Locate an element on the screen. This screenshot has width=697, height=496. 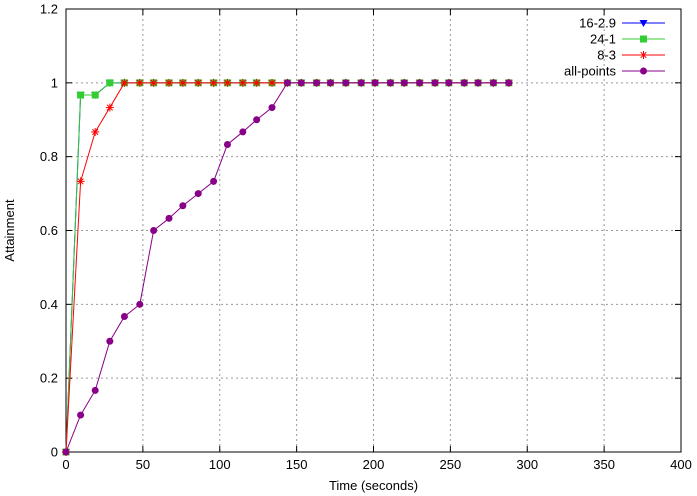
legend-item: 24-1 is located at coordinates (627, 39).